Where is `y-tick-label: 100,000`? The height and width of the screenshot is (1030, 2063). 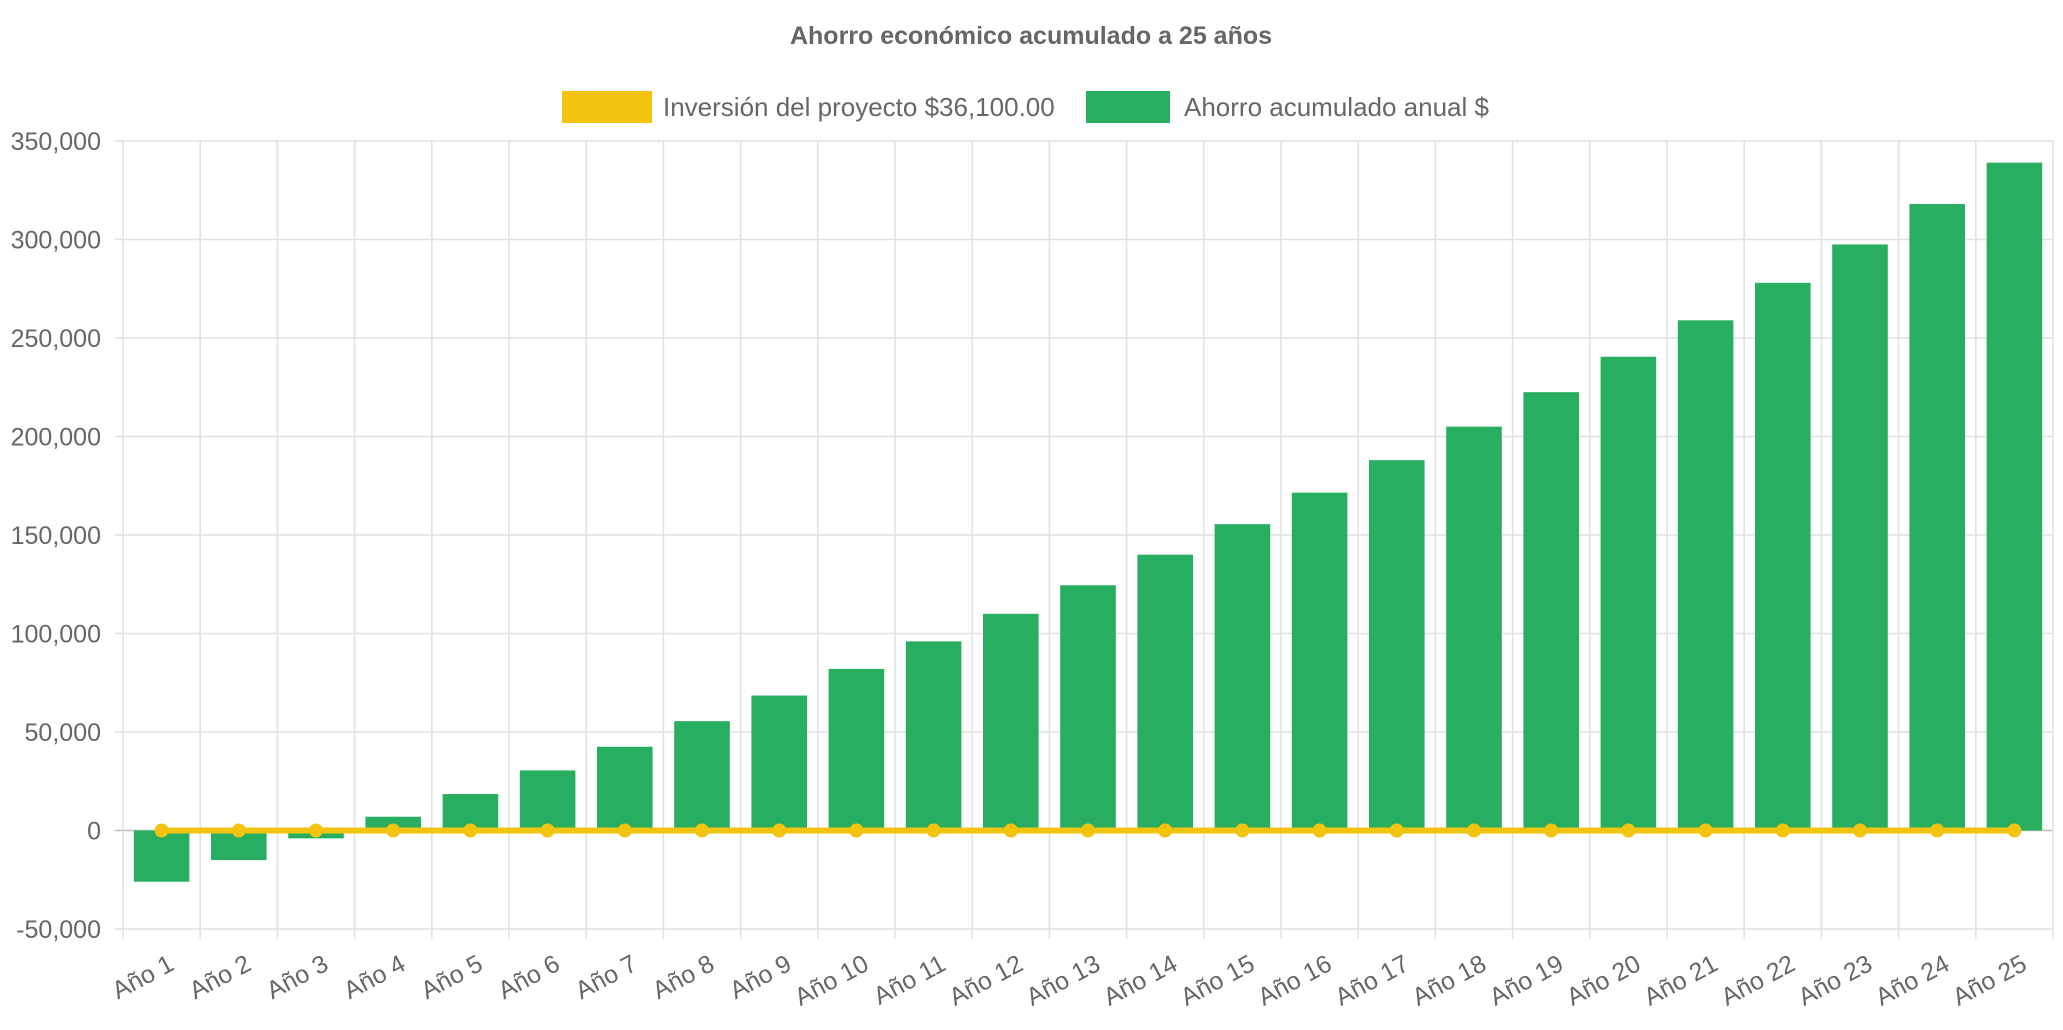 y-tick-label: 100,000 is located at coordinates (56, 635).